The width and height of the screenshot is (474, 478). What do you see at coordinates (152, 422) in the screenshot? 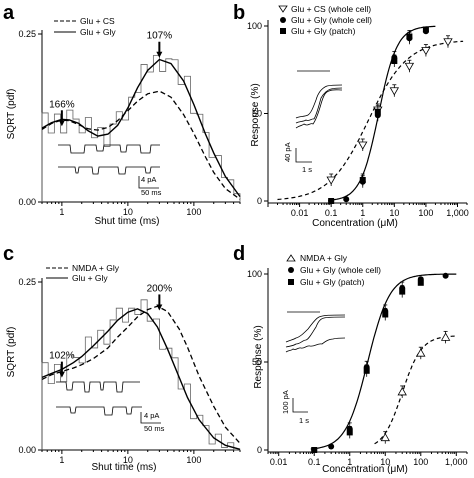
I see `scale-bar-c: 4 pA 50 ms` at bounding box center [152, 422].